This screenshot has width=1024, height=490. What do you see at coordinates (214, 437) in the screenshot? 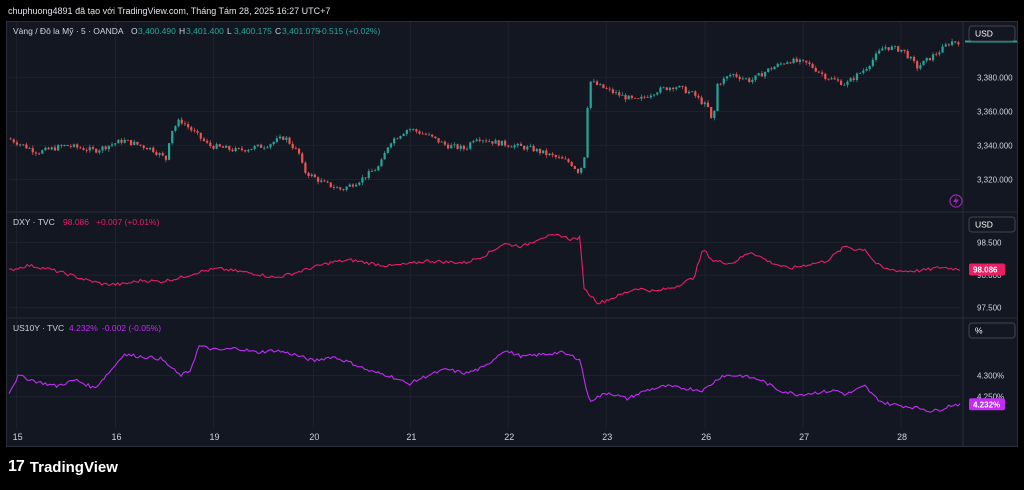
I see `x-tick-label: 19` at bounding box center [214, 437].